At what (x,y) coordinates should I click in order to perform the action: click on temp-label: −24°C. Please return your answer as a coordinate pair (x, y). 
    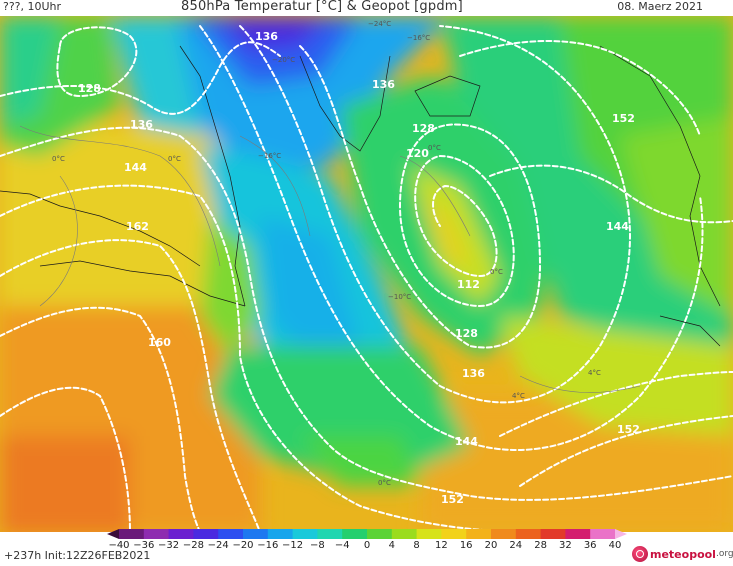
    Looking at the image, I should click on (379, 24).